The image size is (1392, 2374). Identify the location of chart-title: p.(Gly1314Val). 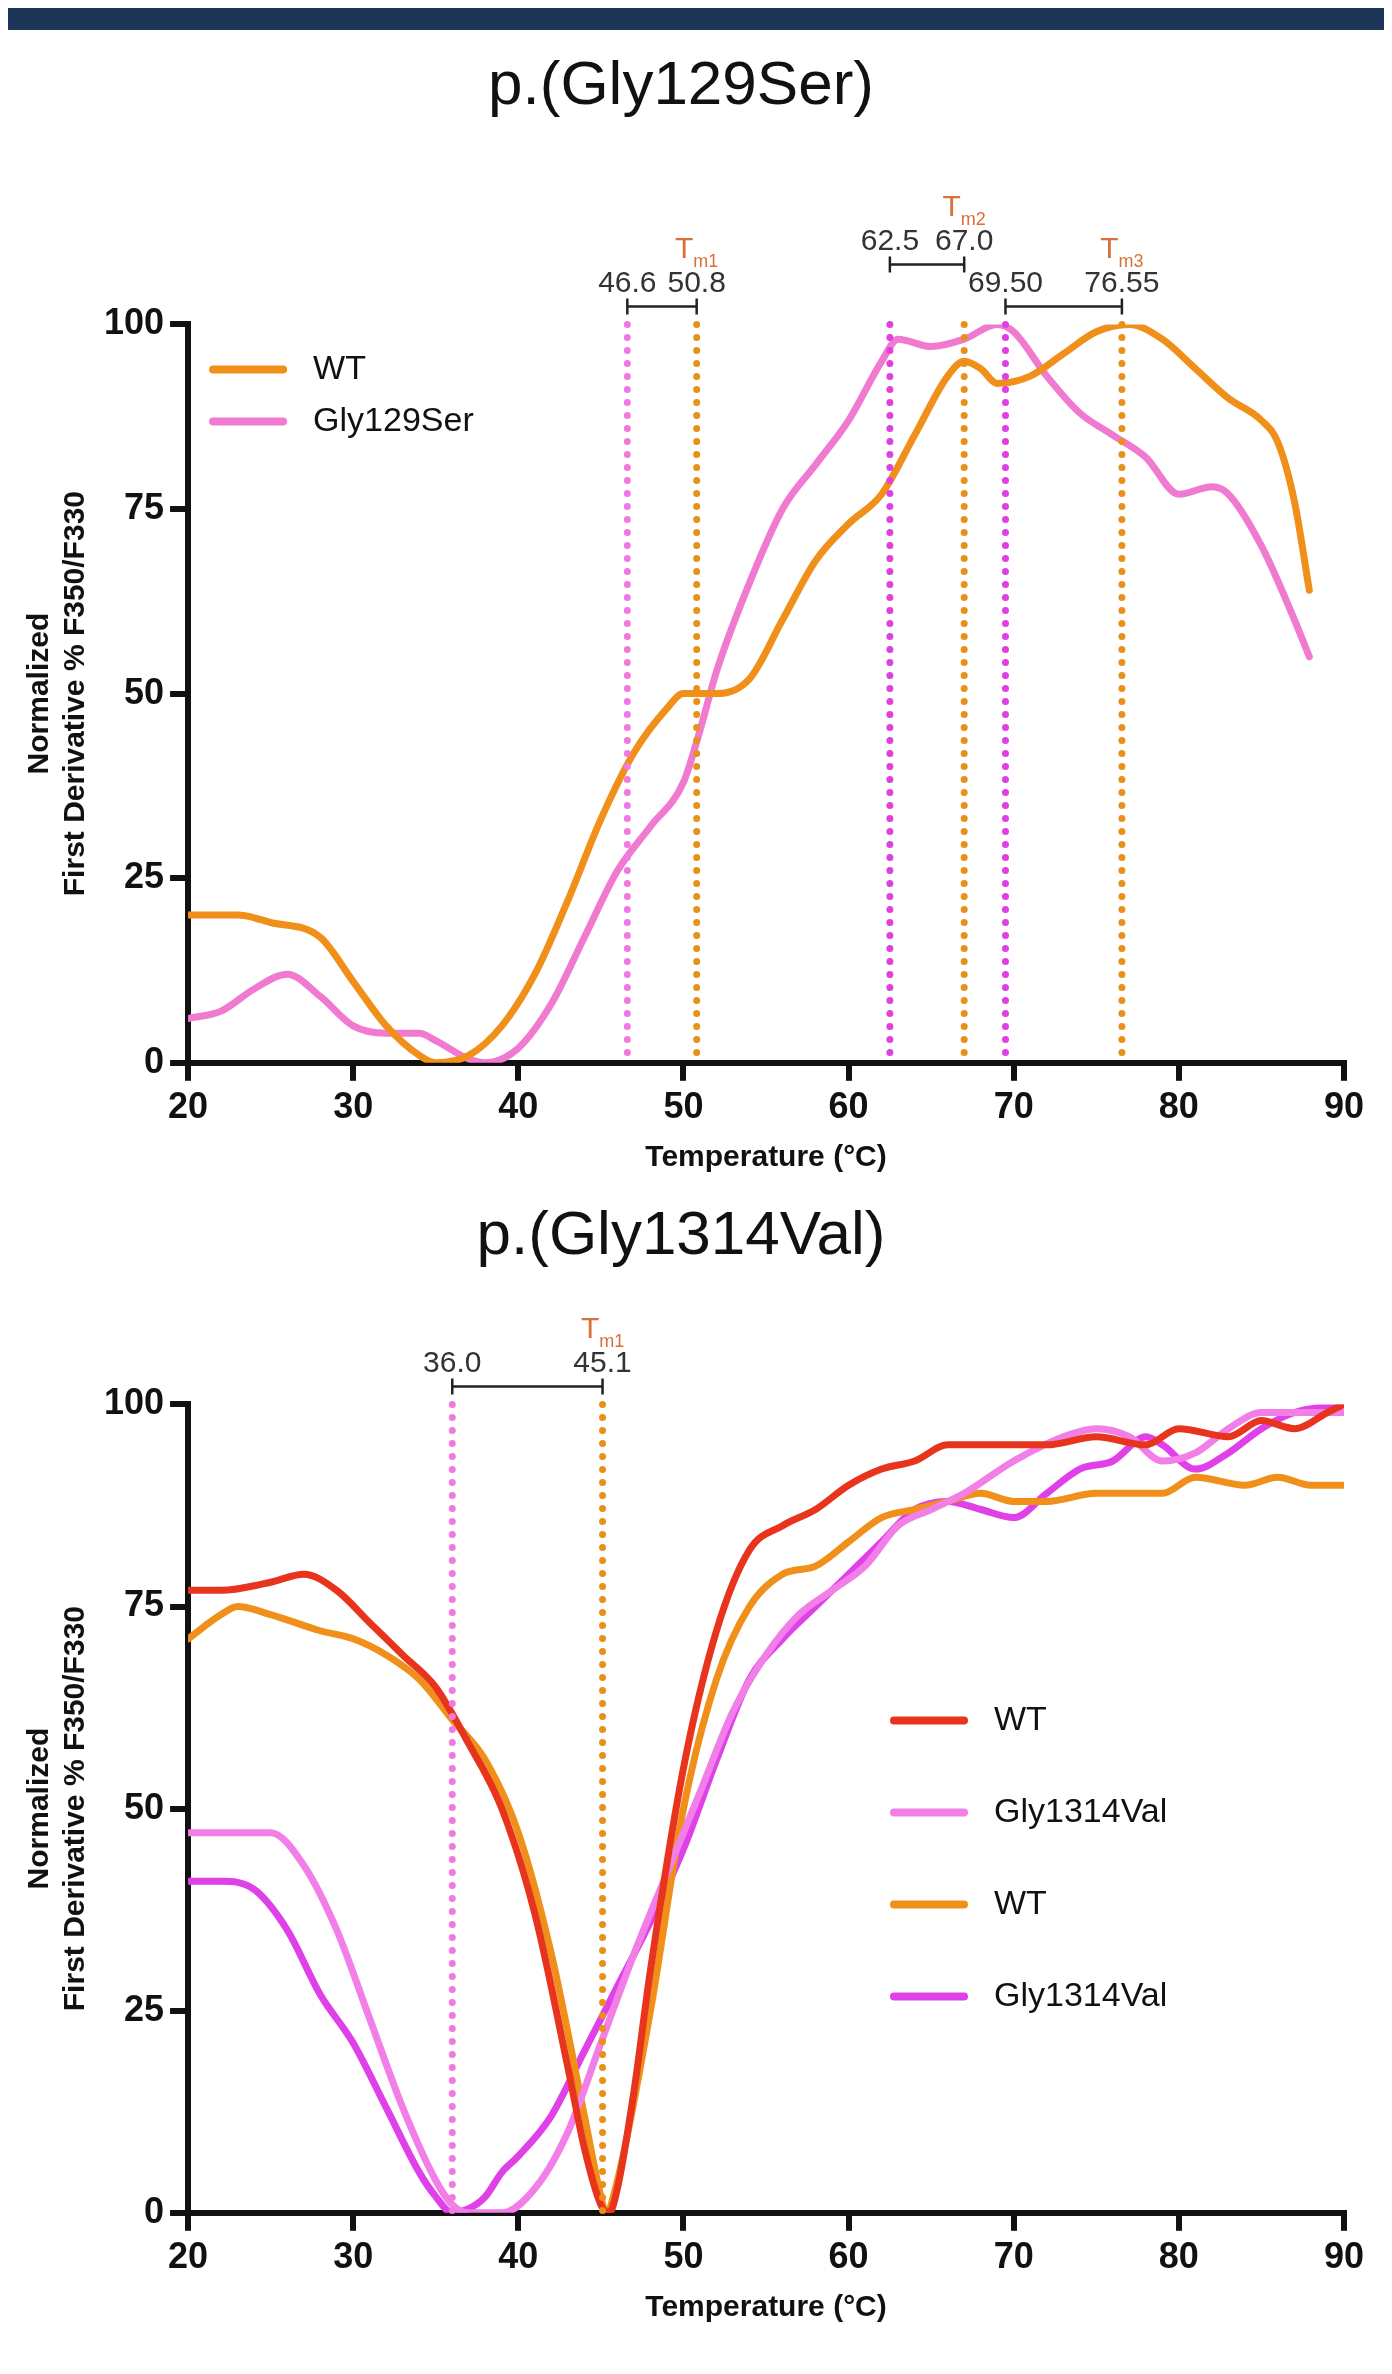
(681, 1233).